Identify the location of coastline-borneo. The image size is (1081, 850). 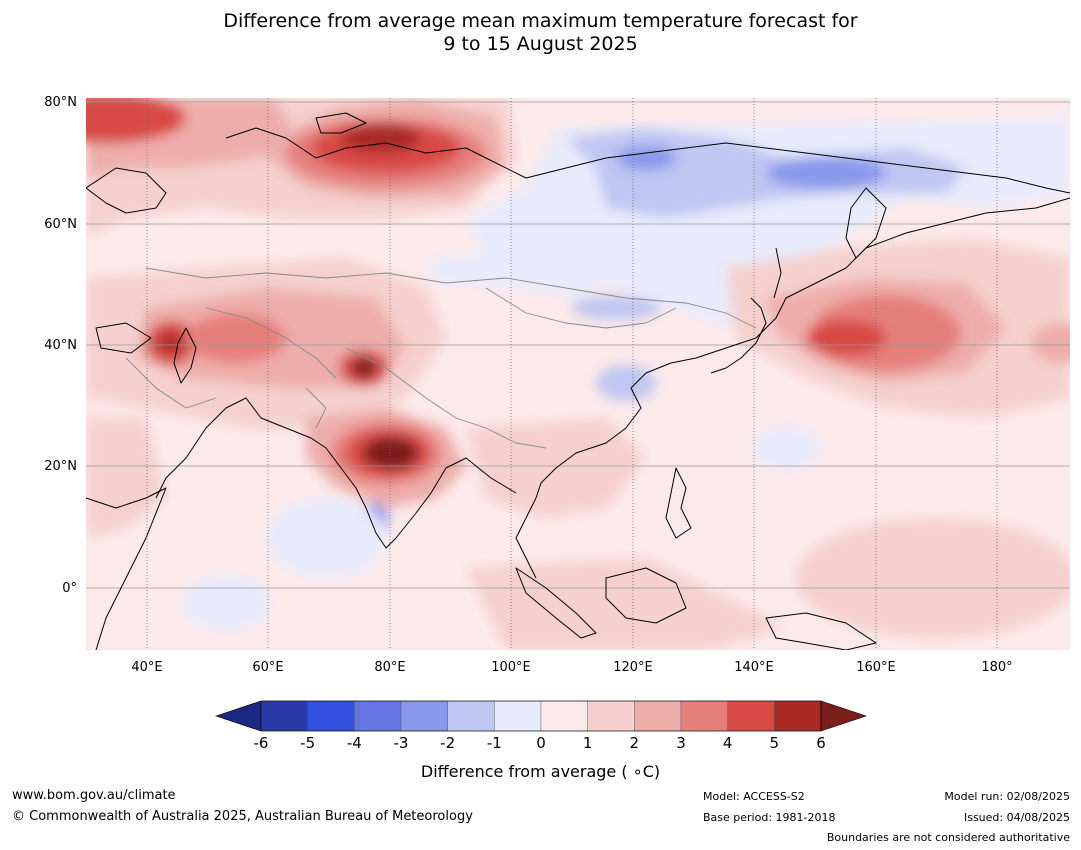
(646, 595).